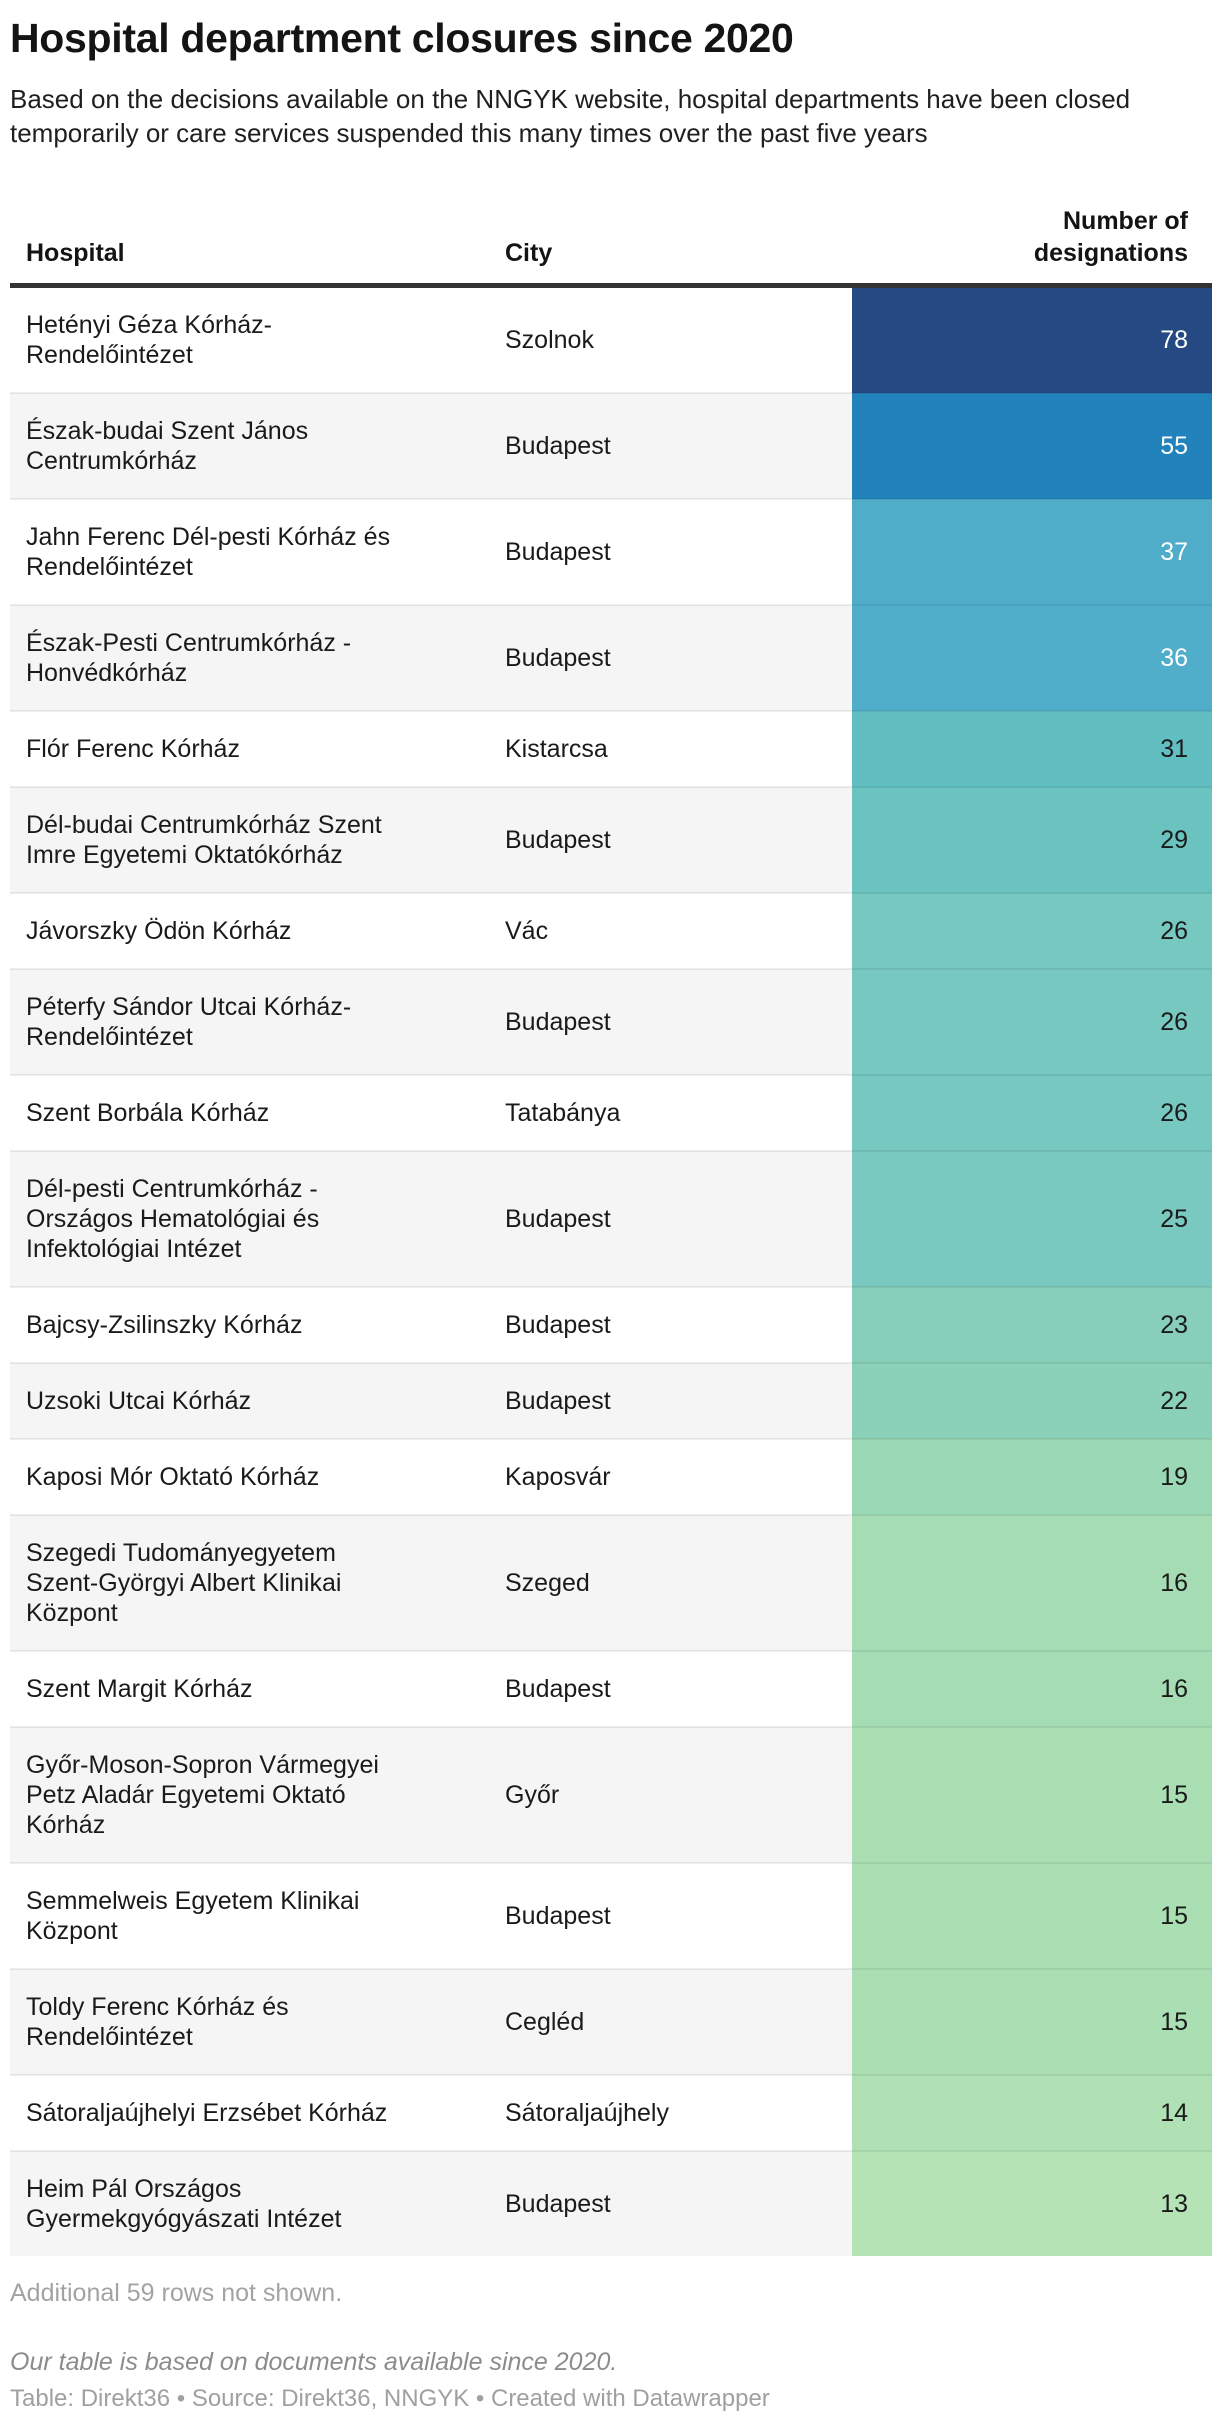 The height and width of the screenshot is (2428, 1220). I want to click on designations-value-cell: 78, so click(1032, 339).